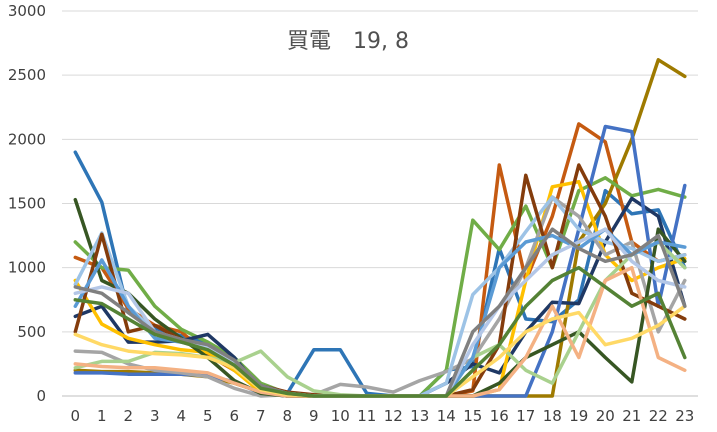  What do you see at coordinates (27, 268) in the screenshot?
I see `y-tick-label: 1000` at bounding box center [27, 268].